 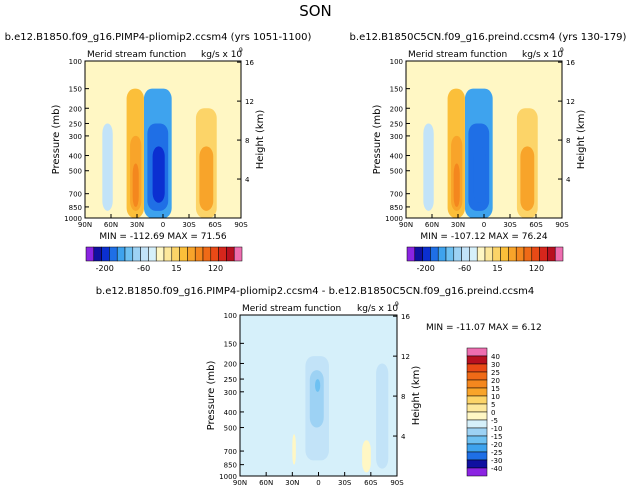 I want to click on y-tick-label: 400, so click(x=230, y=413).